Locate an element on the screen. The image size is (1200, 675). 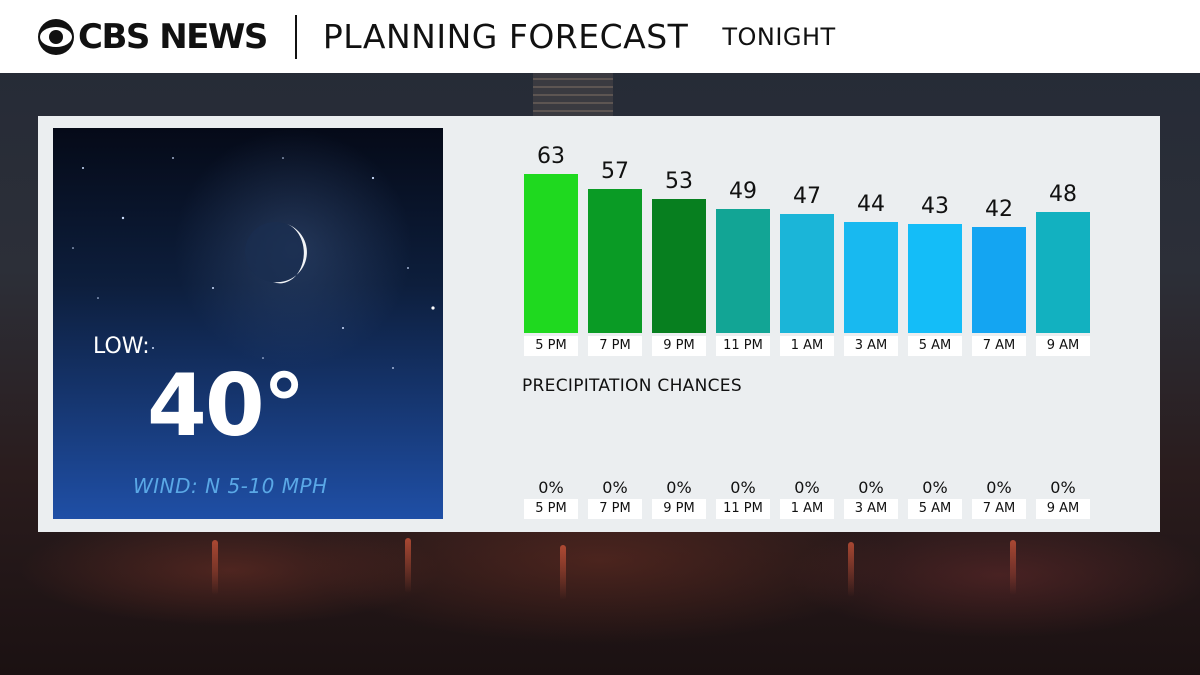
precipitation-time-label: 9 PM is located at coordinates (679, 509).